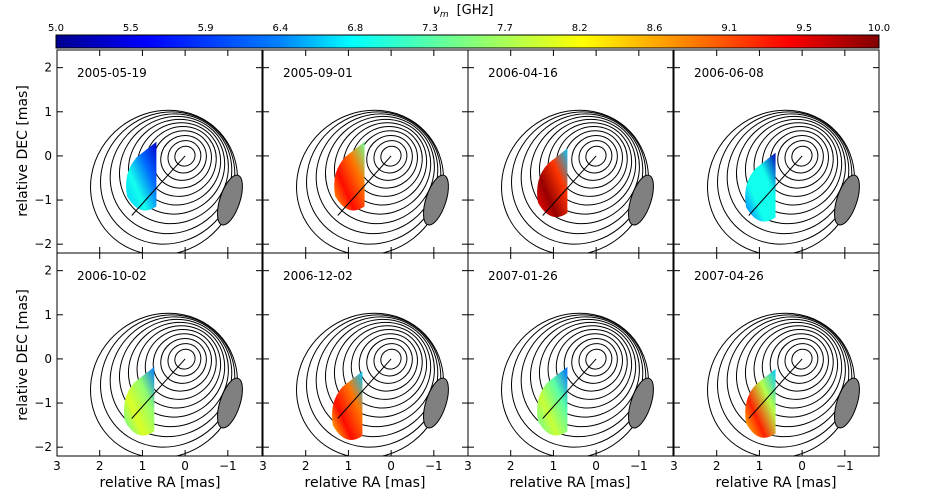 This screenshot has width=926, height=501. Describe the element at coordinates (523, 73) in the screenshot. I see `panel-date: 2006-04-16` at that location.